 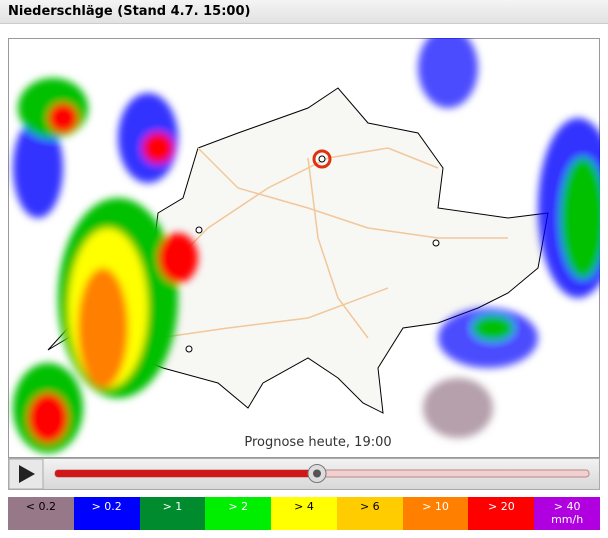 I want to click on legend-item: > 1, so click(x=172, y=513).